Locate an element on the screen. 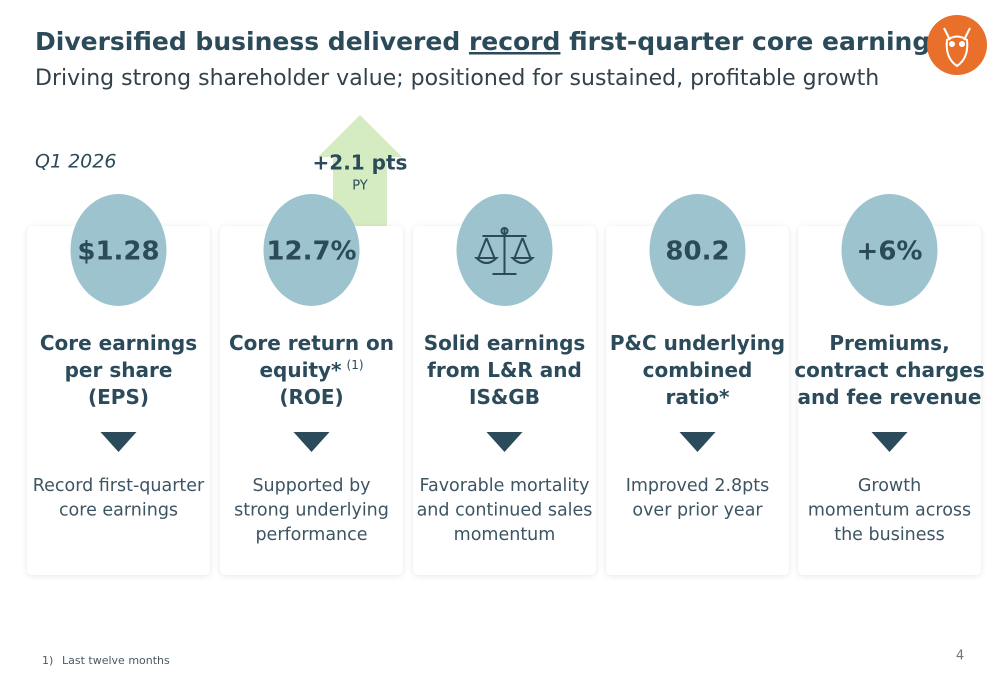 The image size is (1000, 685). heading-line: Solid earnings is located at coordinates (505, 343).